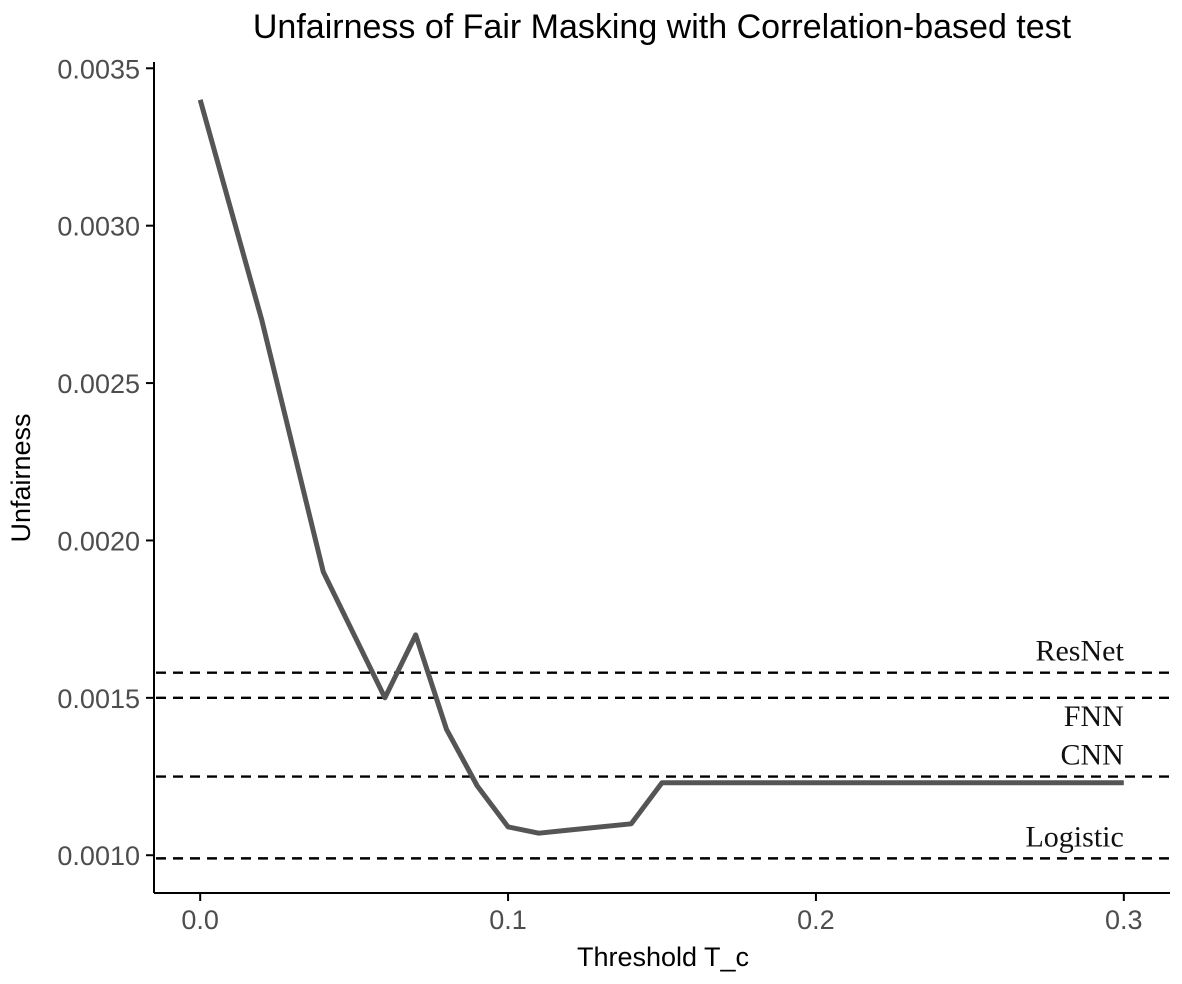 The height and width of the screenshot is (984, 1182). What do you see at coordinates (98, 384) in the screenshot?
I see `y-tick-label: 0.0025` at bounding box center [98, 384].